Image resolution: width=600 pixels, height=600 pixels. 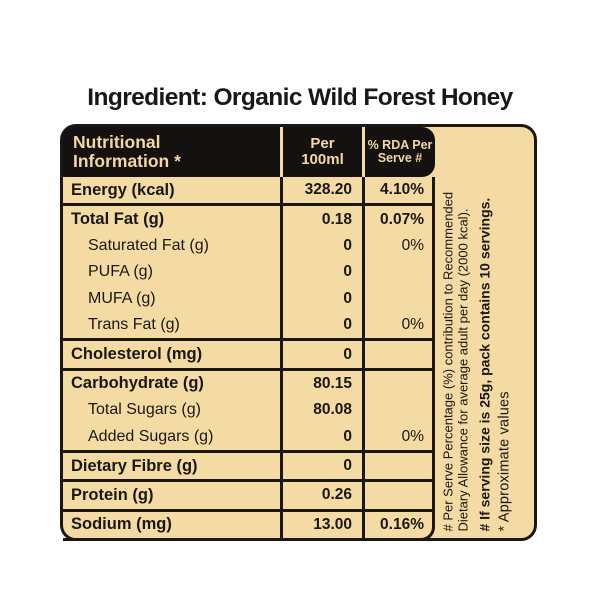 What do you see at coordinates (247, 272) in the screenshot?
I see `table-row-pufa: PUFA (g) 0` at bounding box center [247, 272].